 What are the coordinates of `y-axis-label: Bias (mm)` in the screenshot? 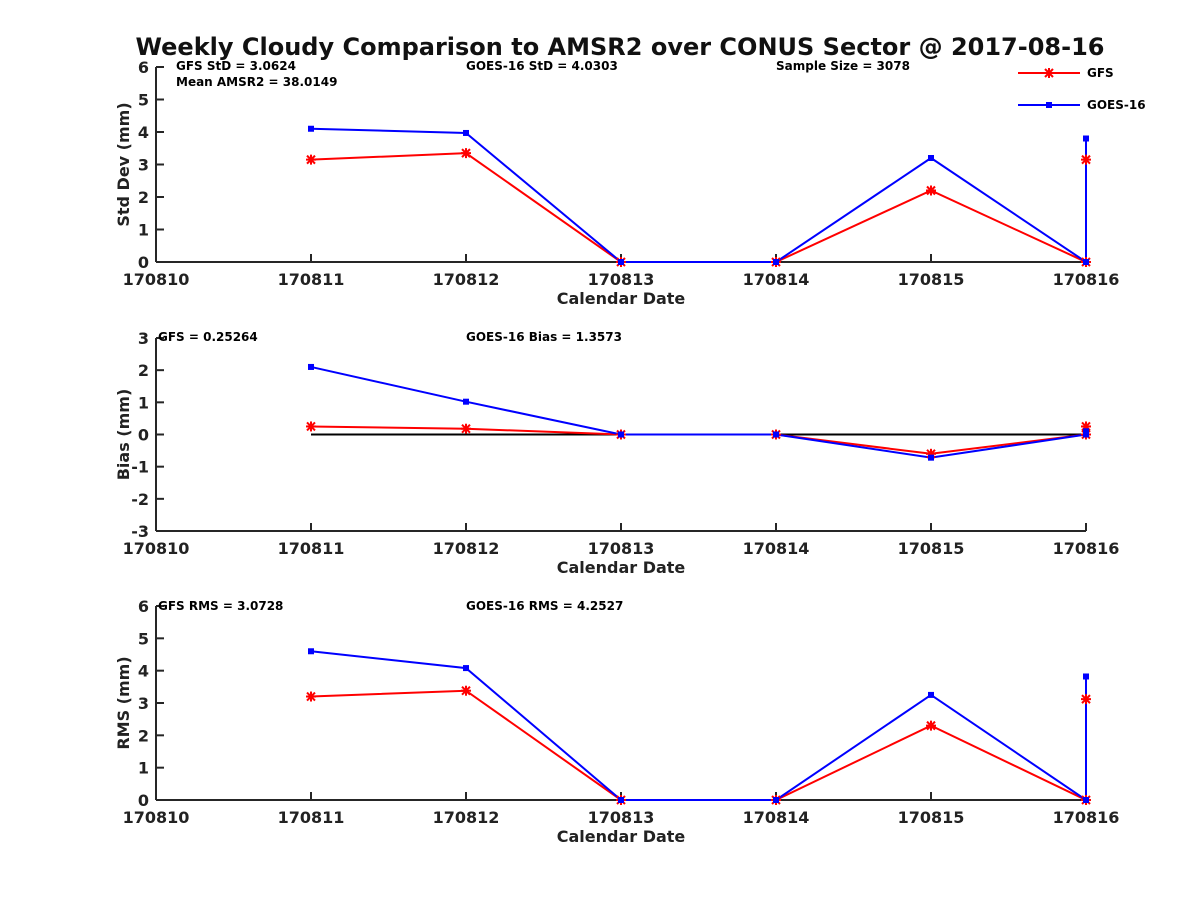 It's located at (123, 435).